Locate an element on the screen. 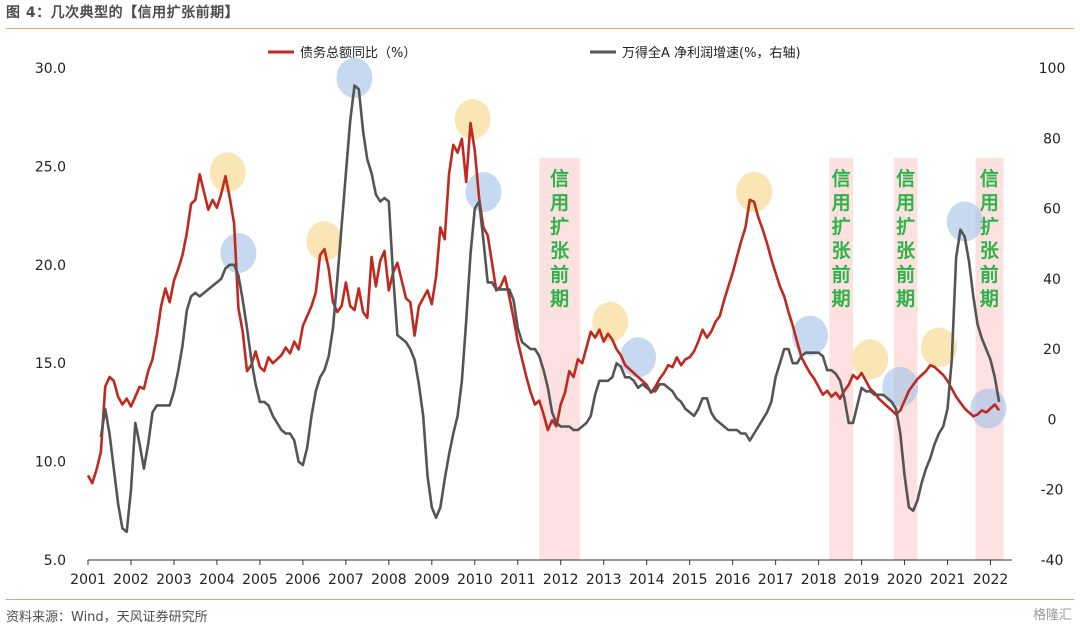 This screenshot has height=632, width=1080. y-right-tick-label: 100 is located at coordinates (1052, 69).